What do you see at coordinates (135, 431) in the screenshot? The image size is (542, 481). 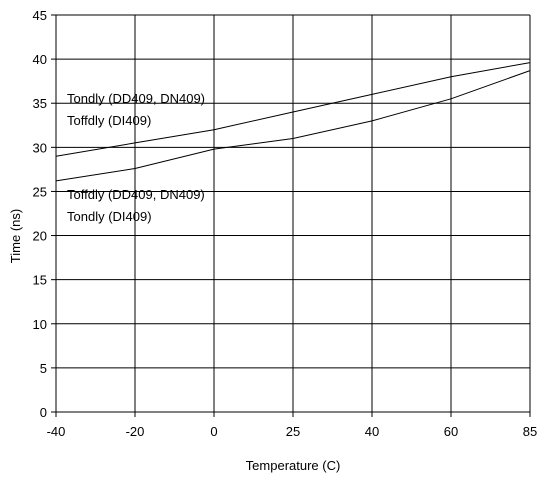 I see `x-tick-label: -20` at bounding box center [135, 431].